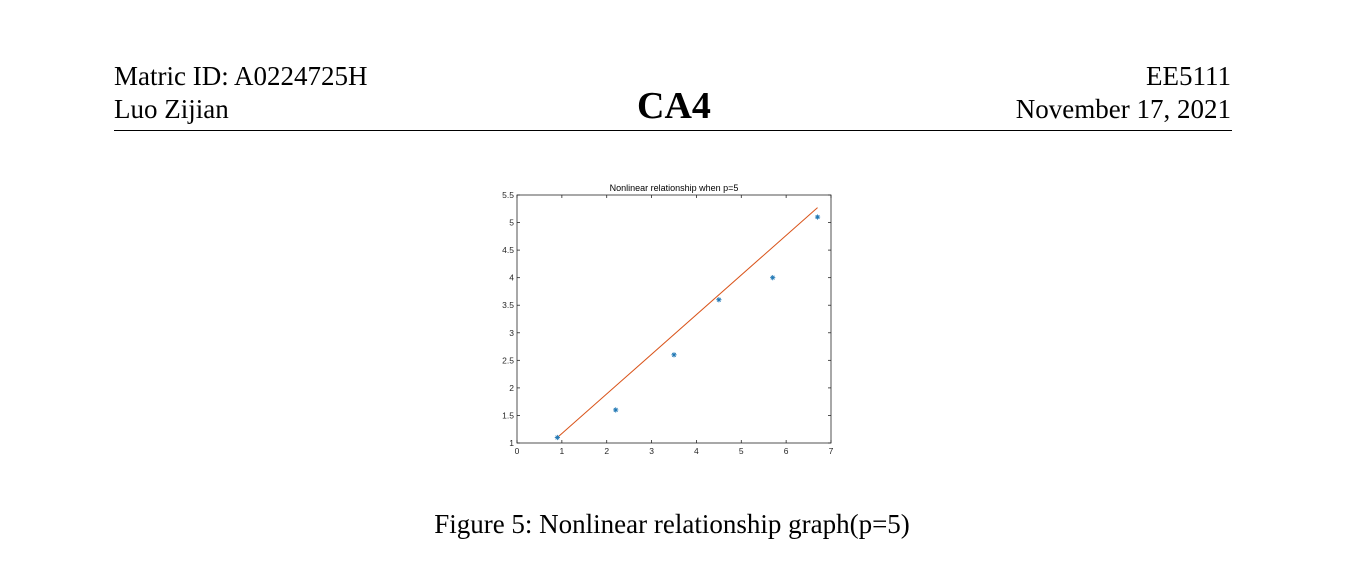 This screenshot has width=1348, height=568. Describe the element at coordinates (508, 305) in the screenshot. I see `y-tick-label: 3.5` at that location.